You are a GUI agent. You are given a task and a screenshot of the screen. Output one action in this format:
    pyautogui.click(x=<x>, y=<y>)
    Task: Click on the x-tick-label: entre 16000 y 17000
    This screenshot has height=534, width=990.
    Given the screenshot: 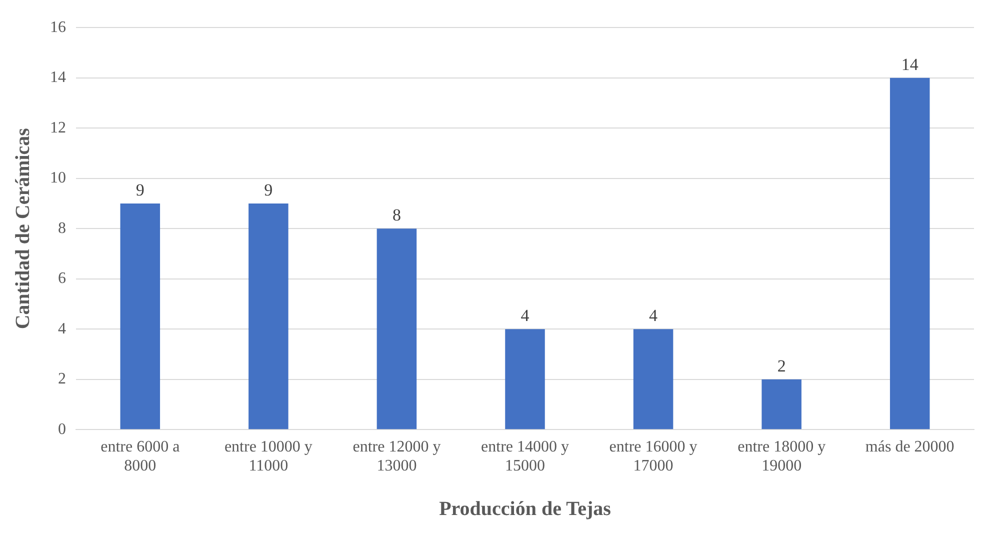 What is the action you would take?
    pyautogui.click(x=653, y=456)
    